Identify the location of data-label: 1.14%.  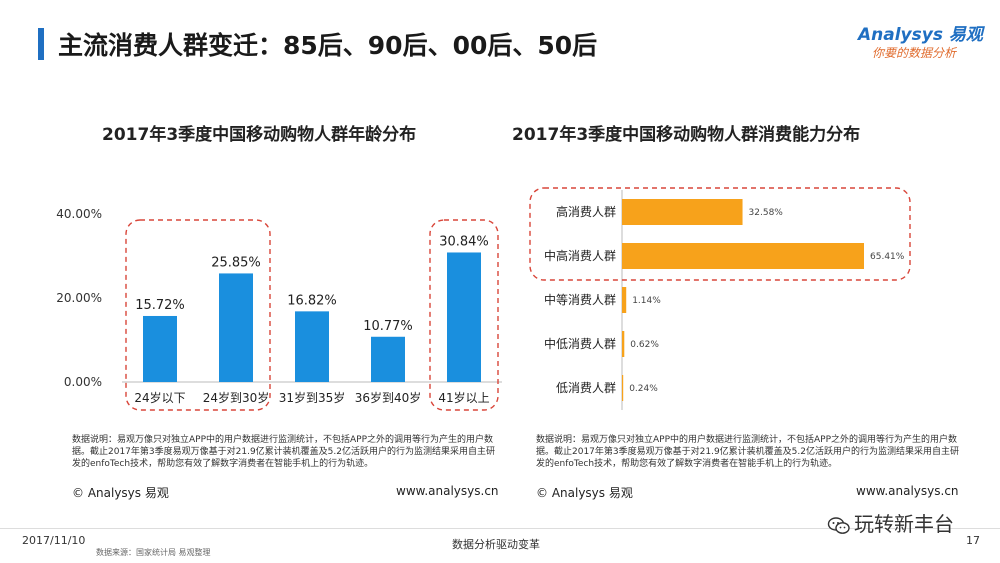
(646, 301).